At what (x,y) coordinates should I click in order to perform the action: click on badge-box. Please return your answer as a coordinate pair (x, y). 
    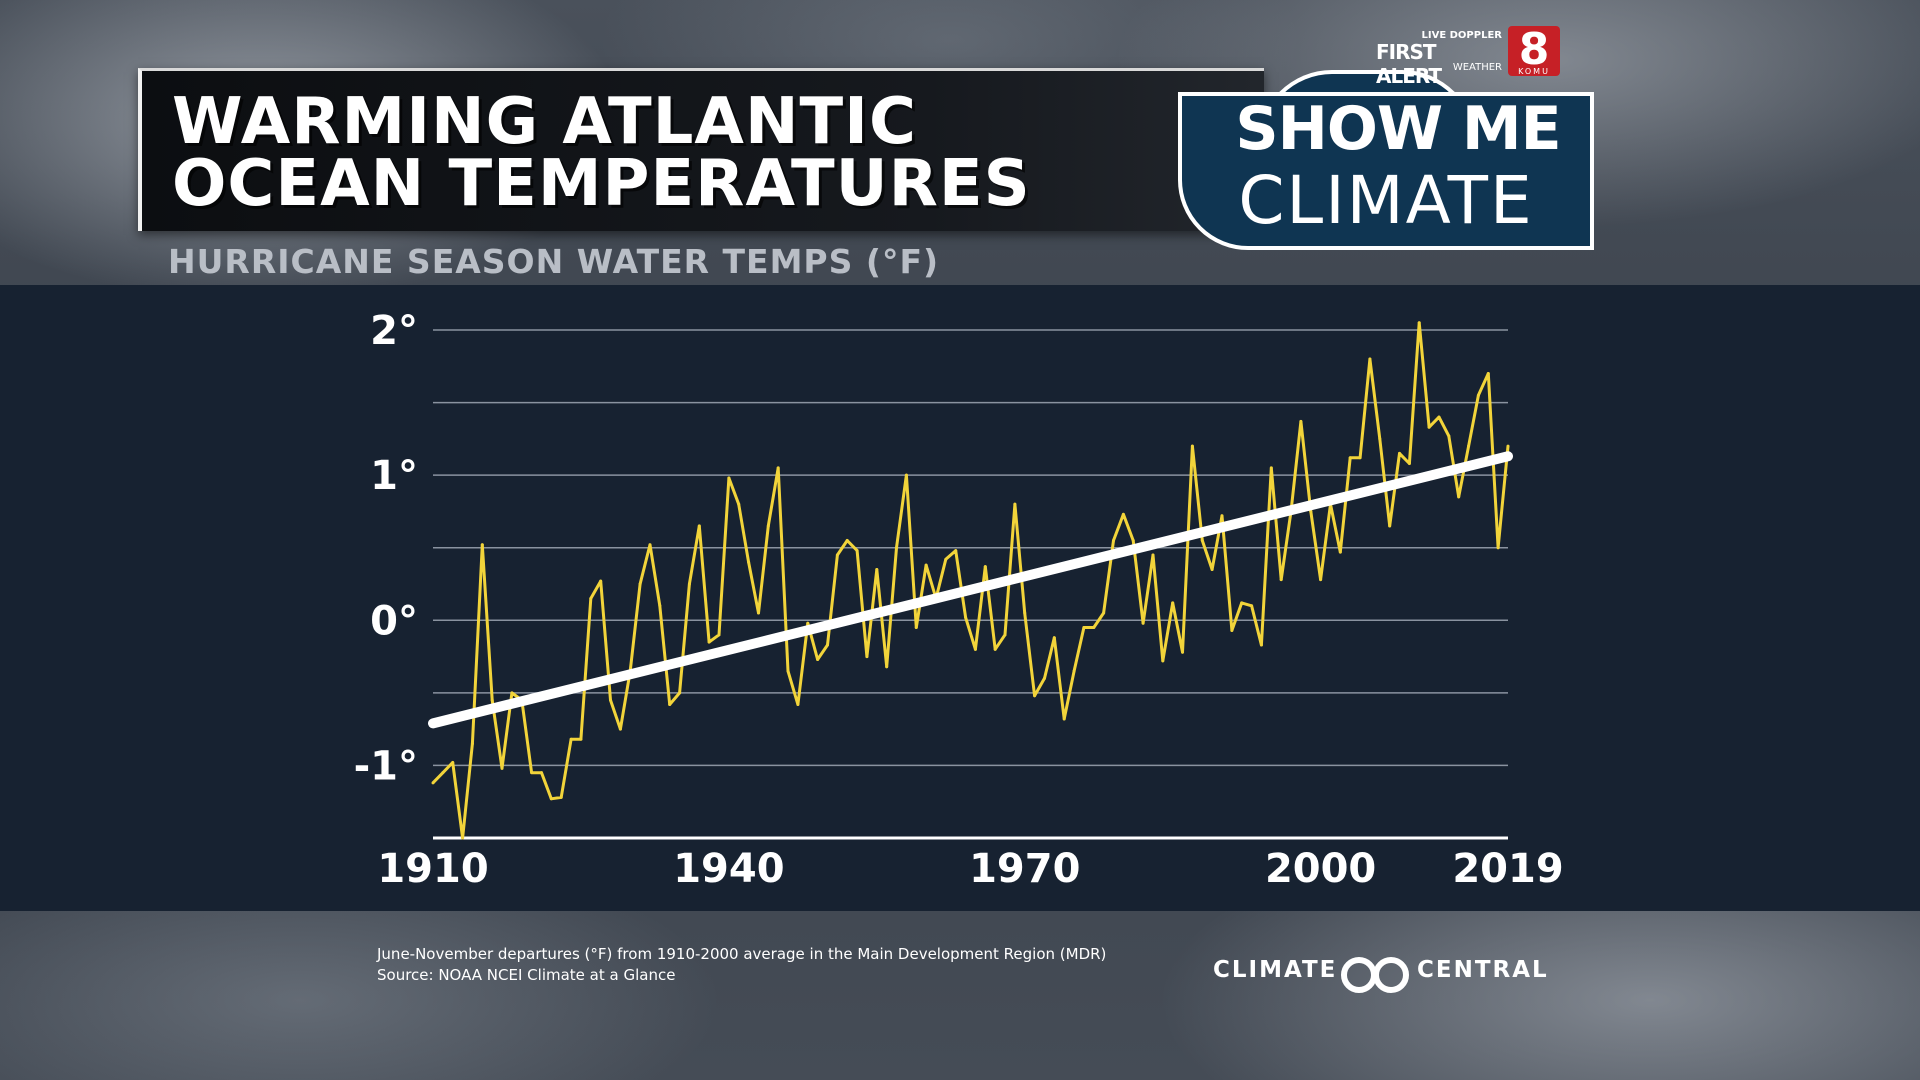
    Looking at the image, I should click on (1386, 171).